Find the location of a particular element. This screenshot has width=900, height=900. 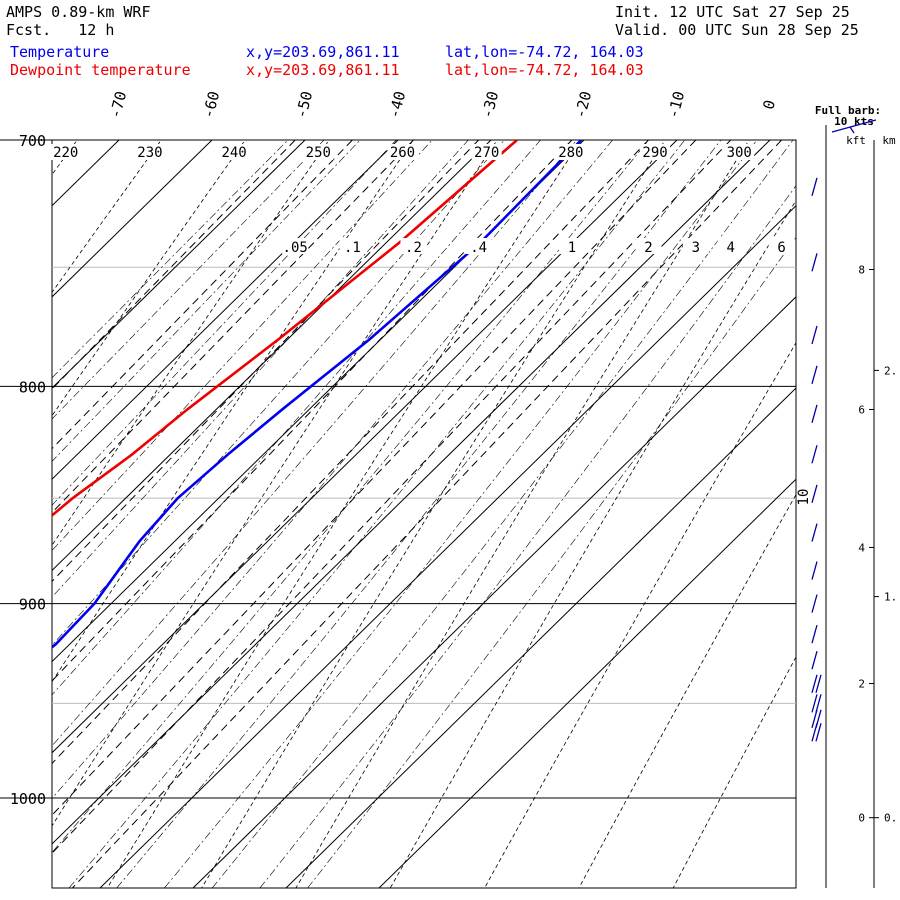

legend-dewpoint-latlon: lat,lon=-74.72, 164.03 is located at coordinates (544, 70).